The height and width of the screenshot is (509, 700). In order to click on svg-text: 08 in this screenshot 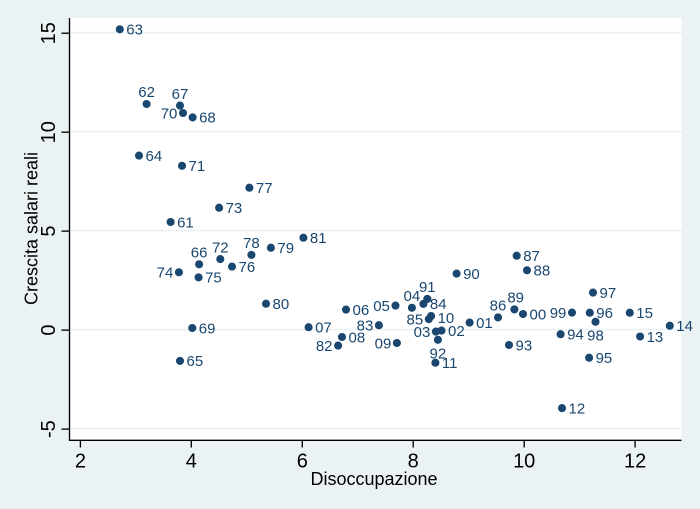, I will do `click(357, 337)`.